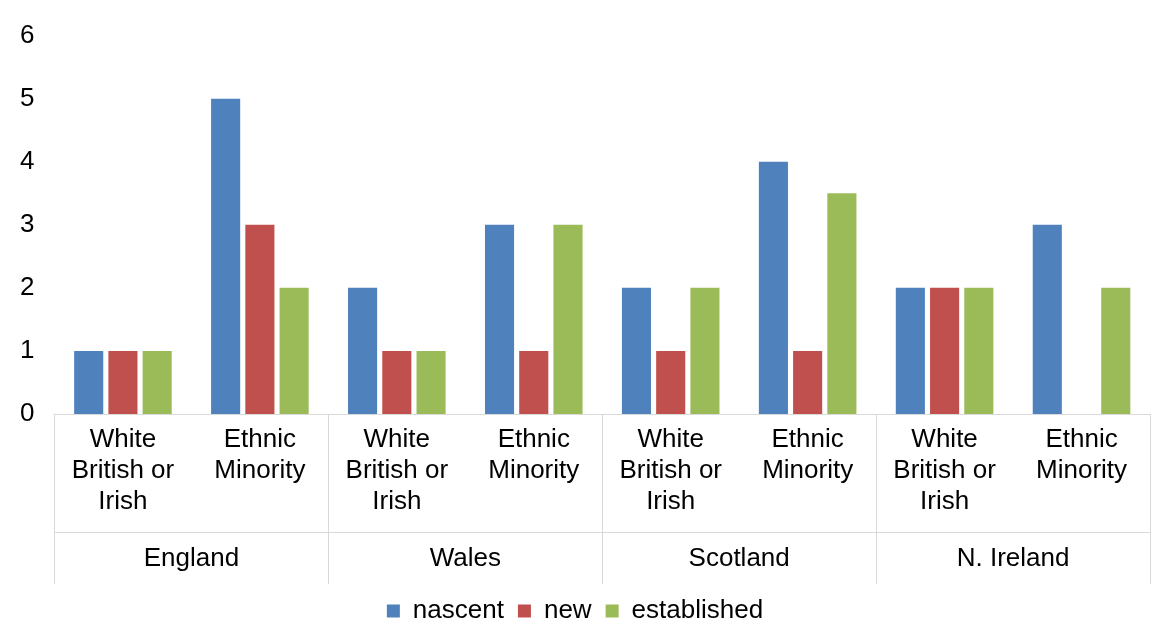  I want to click on y-tick-label: 3, so click(27, 222).